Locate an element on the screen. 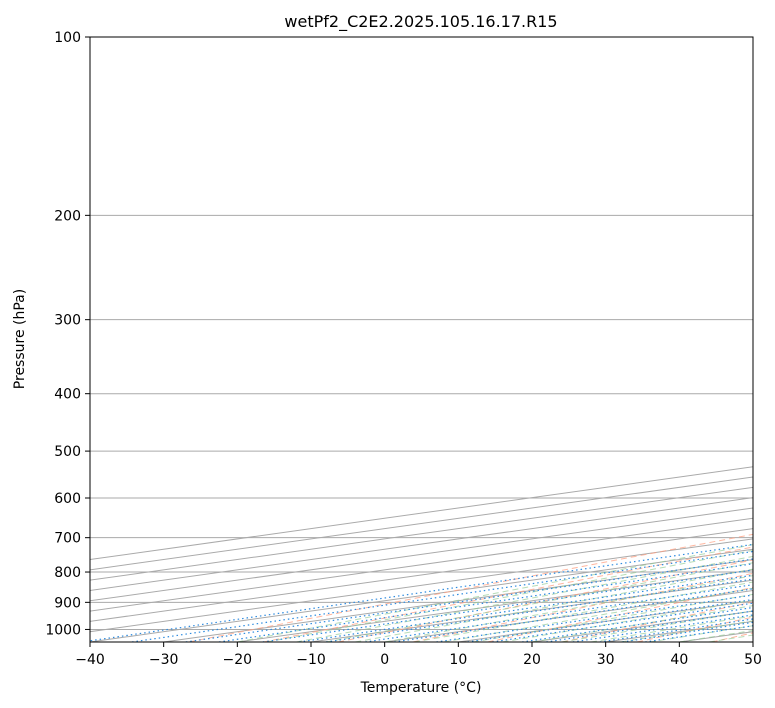  y-tick-label: 400 is located at coordinates (67, 395).